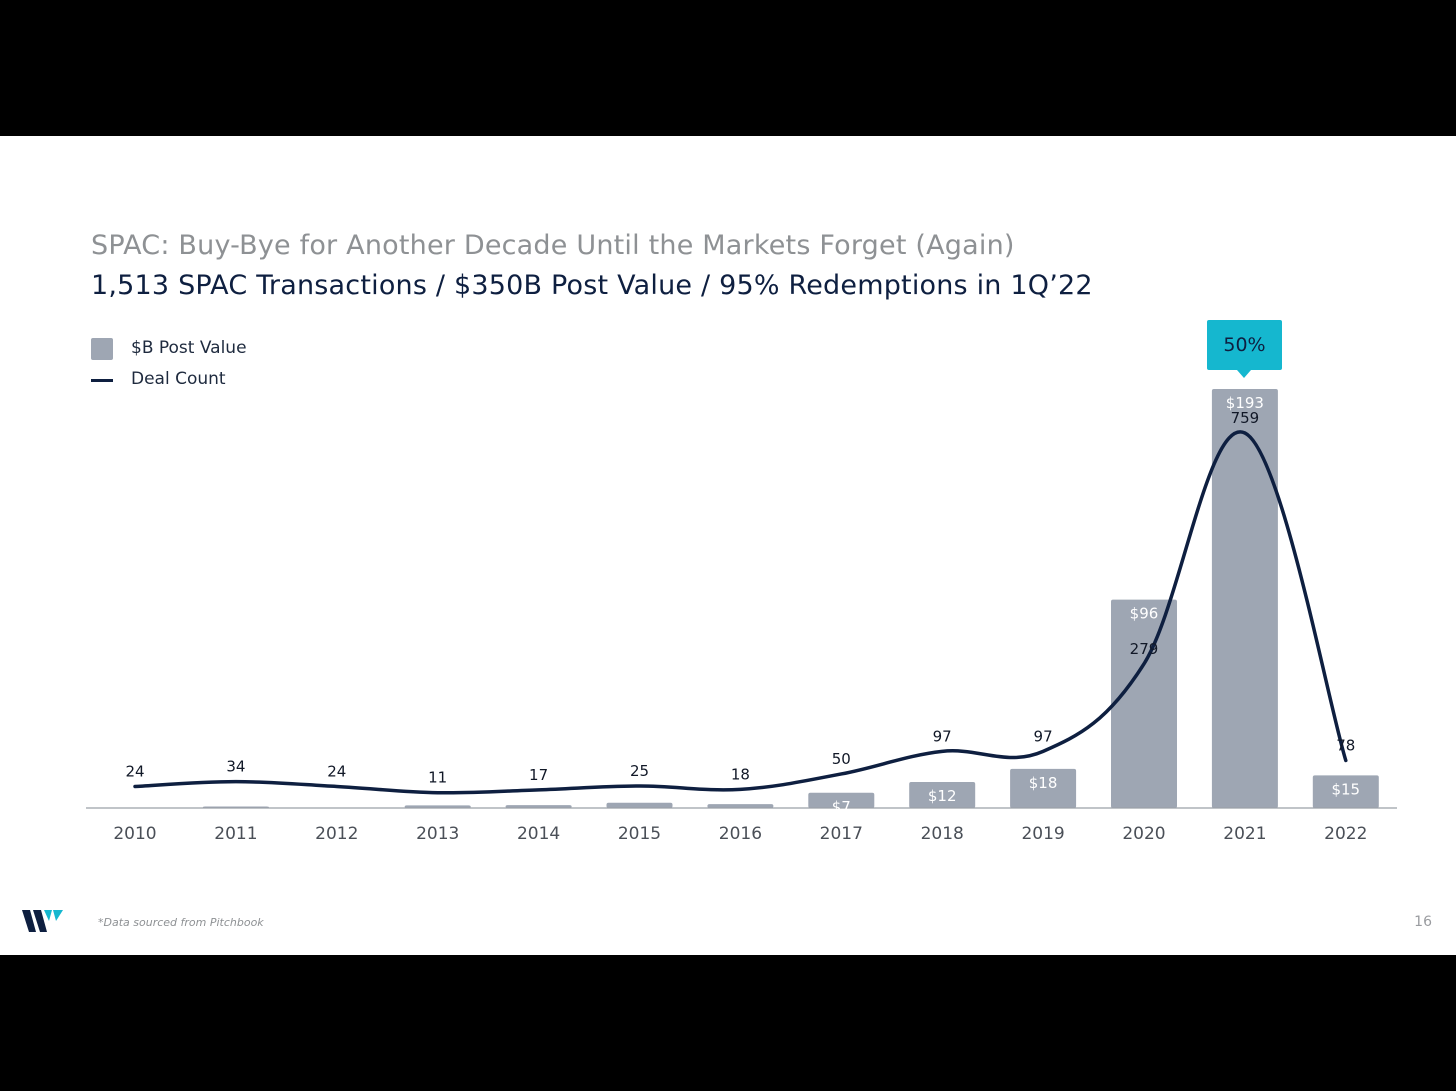  Describe the element at coordinates (1144, 649) in the screenshot. I see `line-label-2020: 279` at that location.